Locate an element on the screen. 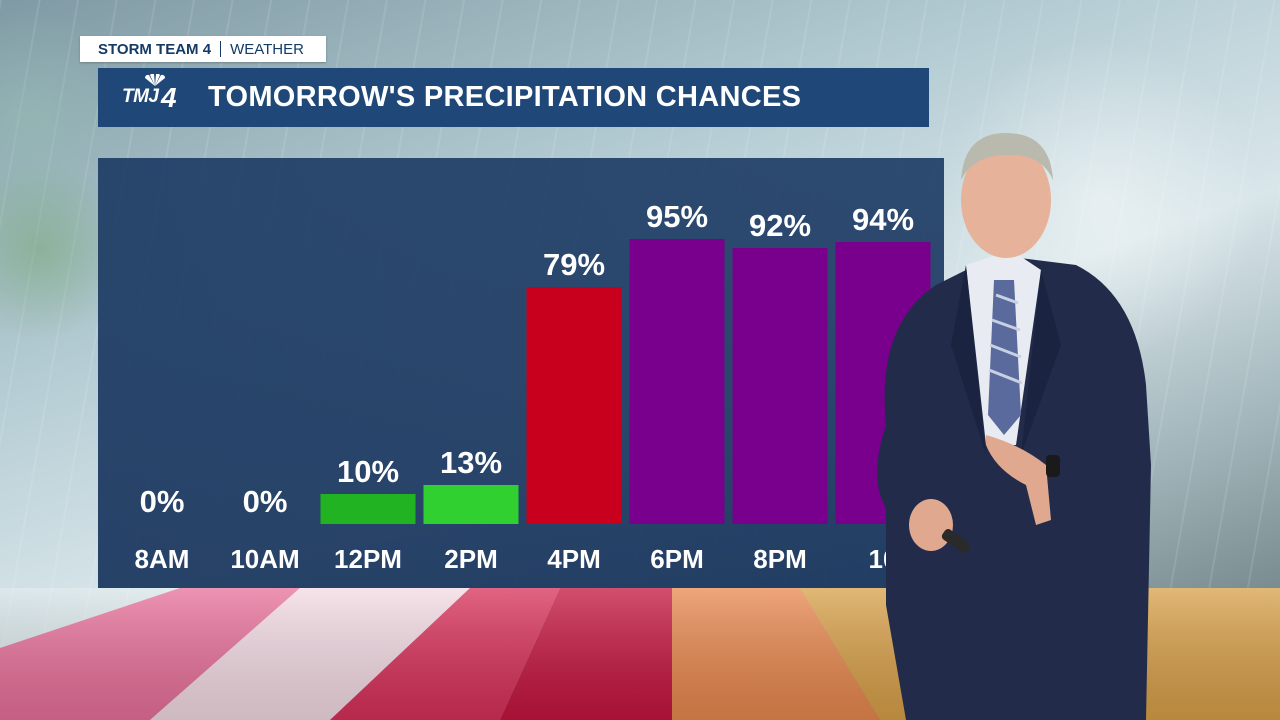  bar-4pm is located at coordinates (574, 405).